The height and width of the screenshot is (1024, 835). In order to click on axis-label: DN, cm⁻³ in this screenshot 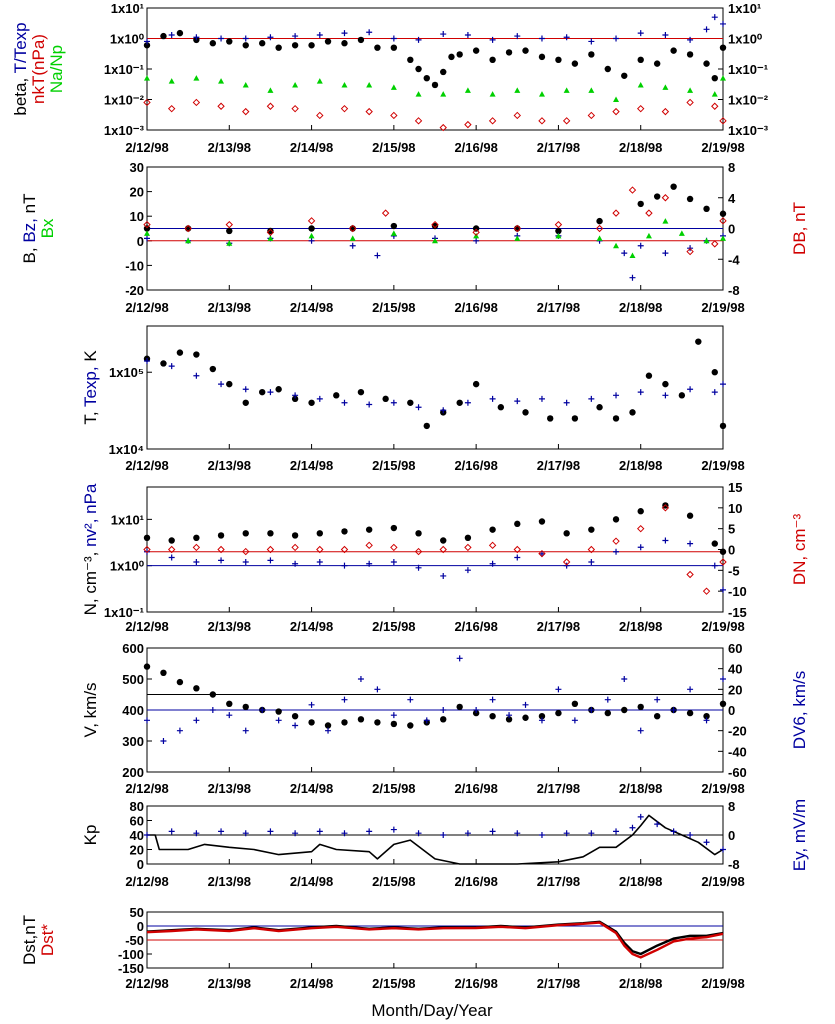, I will do `click(799, 550)`.